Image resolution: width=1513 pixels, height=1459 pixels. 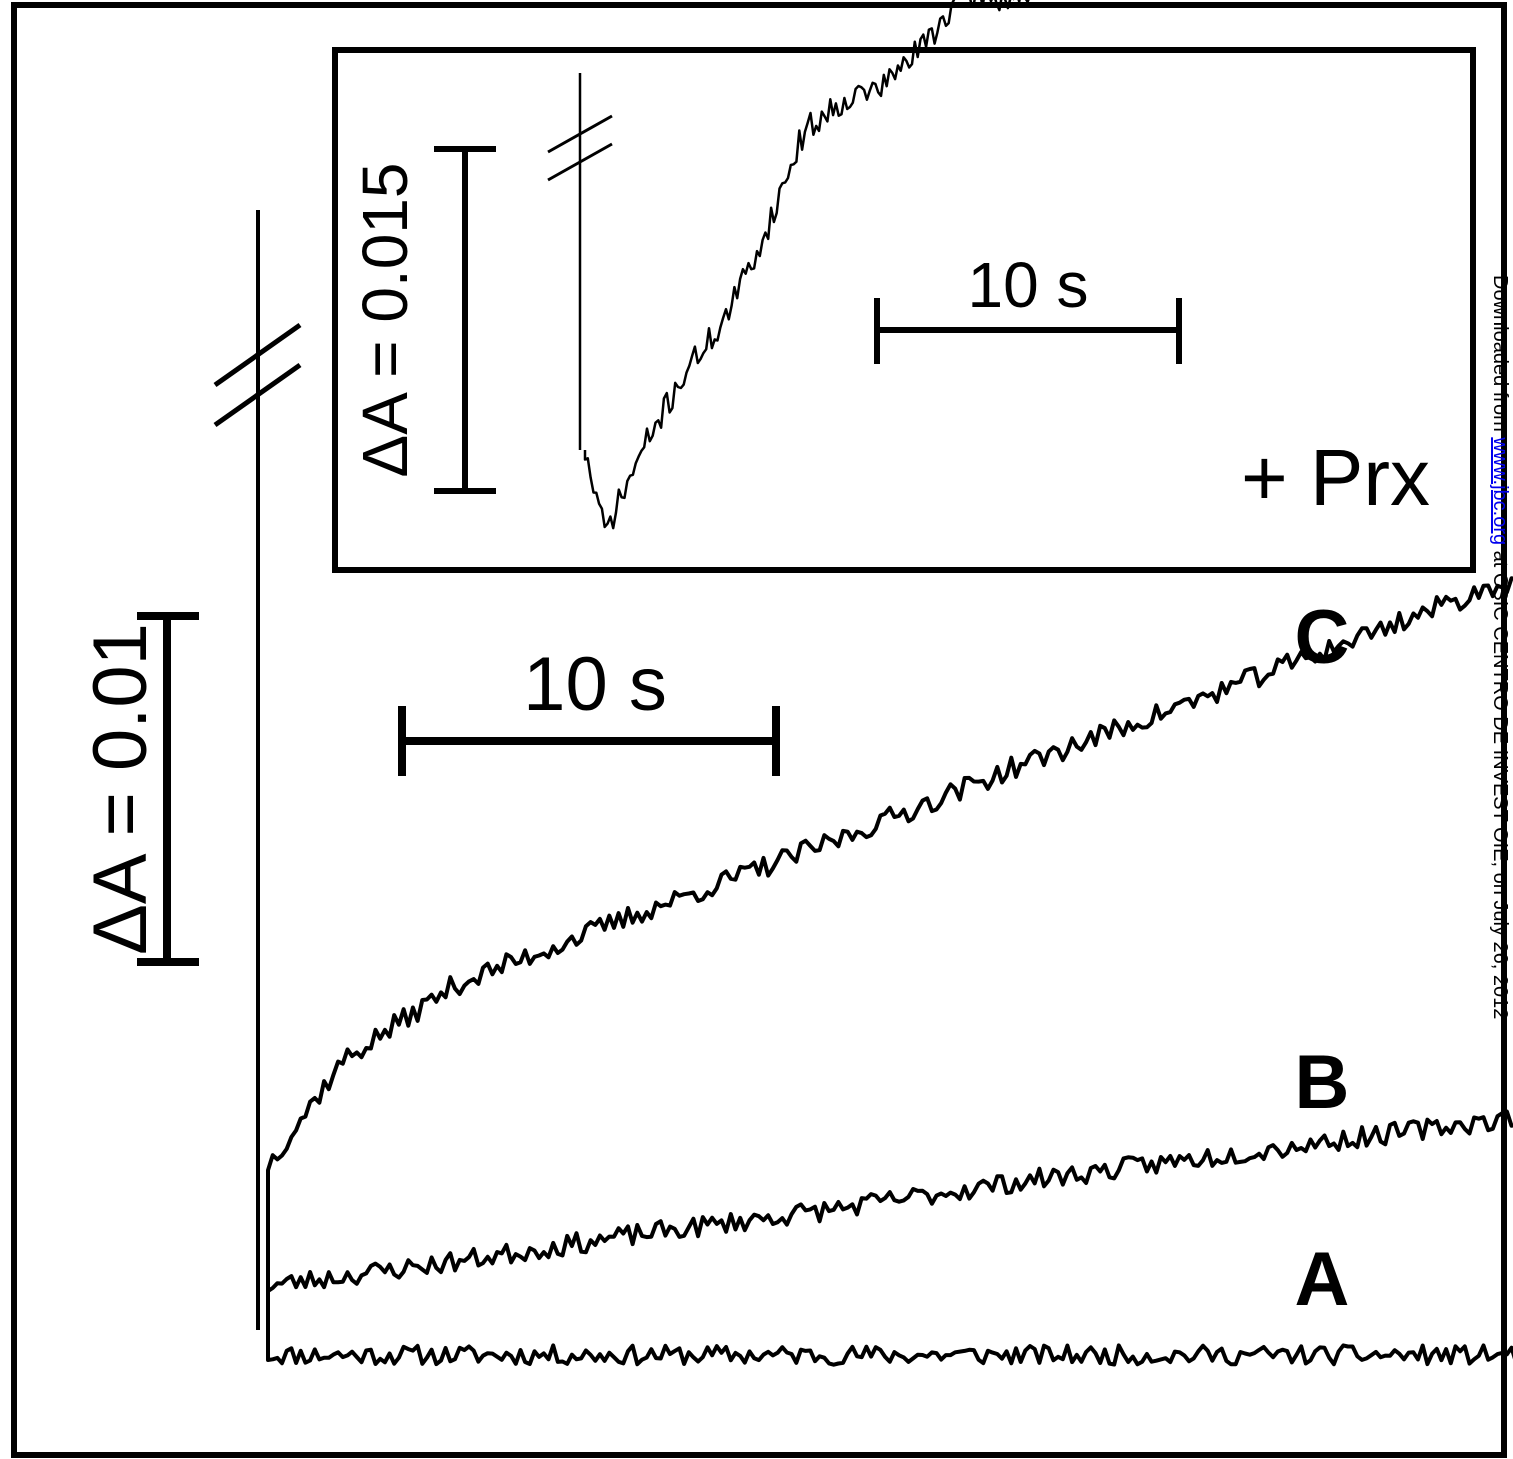 What do you see at coordinates (595, 684) in the screenshot?
I see `main-x-scale-label: 10 s` at bounding box center [595, 684].